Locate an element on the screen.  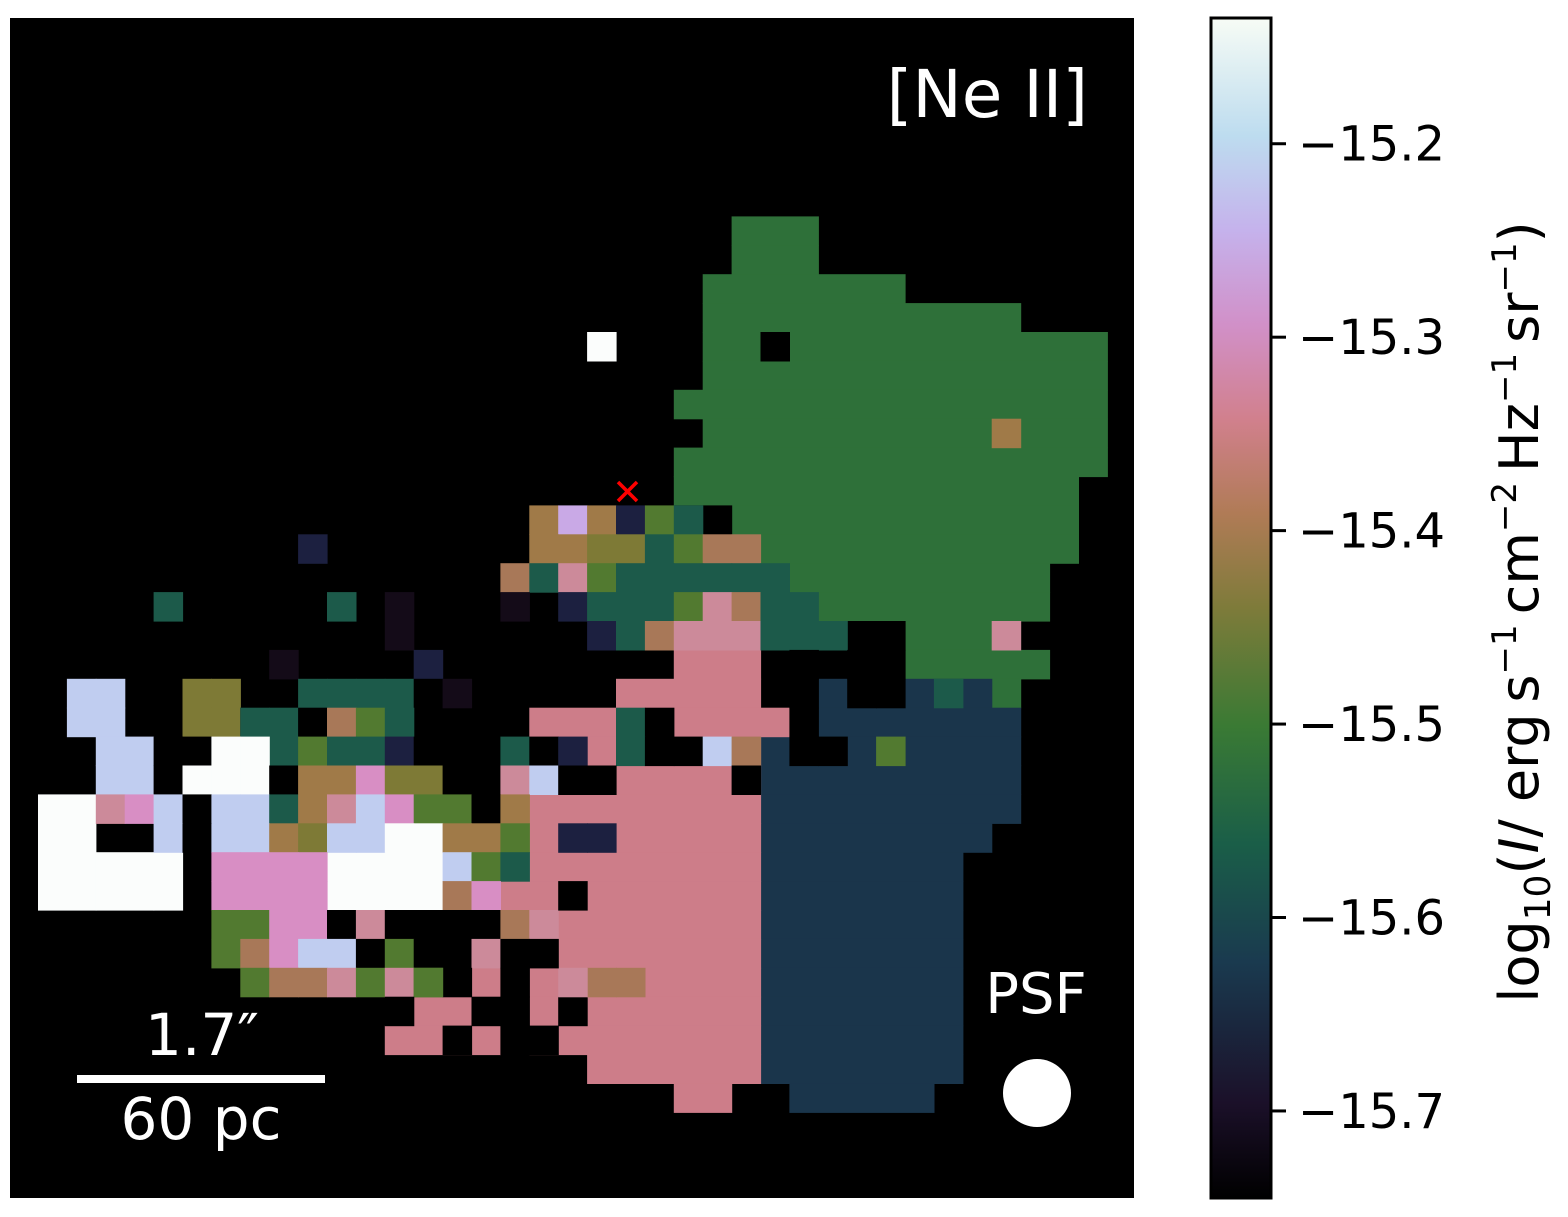
colorbar is located at coordinates (1241, 608).